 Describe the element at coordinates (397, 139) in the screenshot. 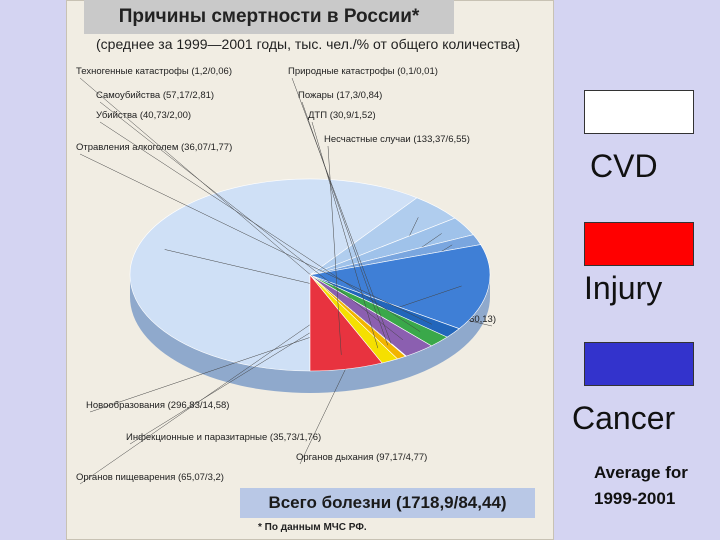

I see `slice-label-12: Несчастные случаи (133,37/6,55)` at that location.